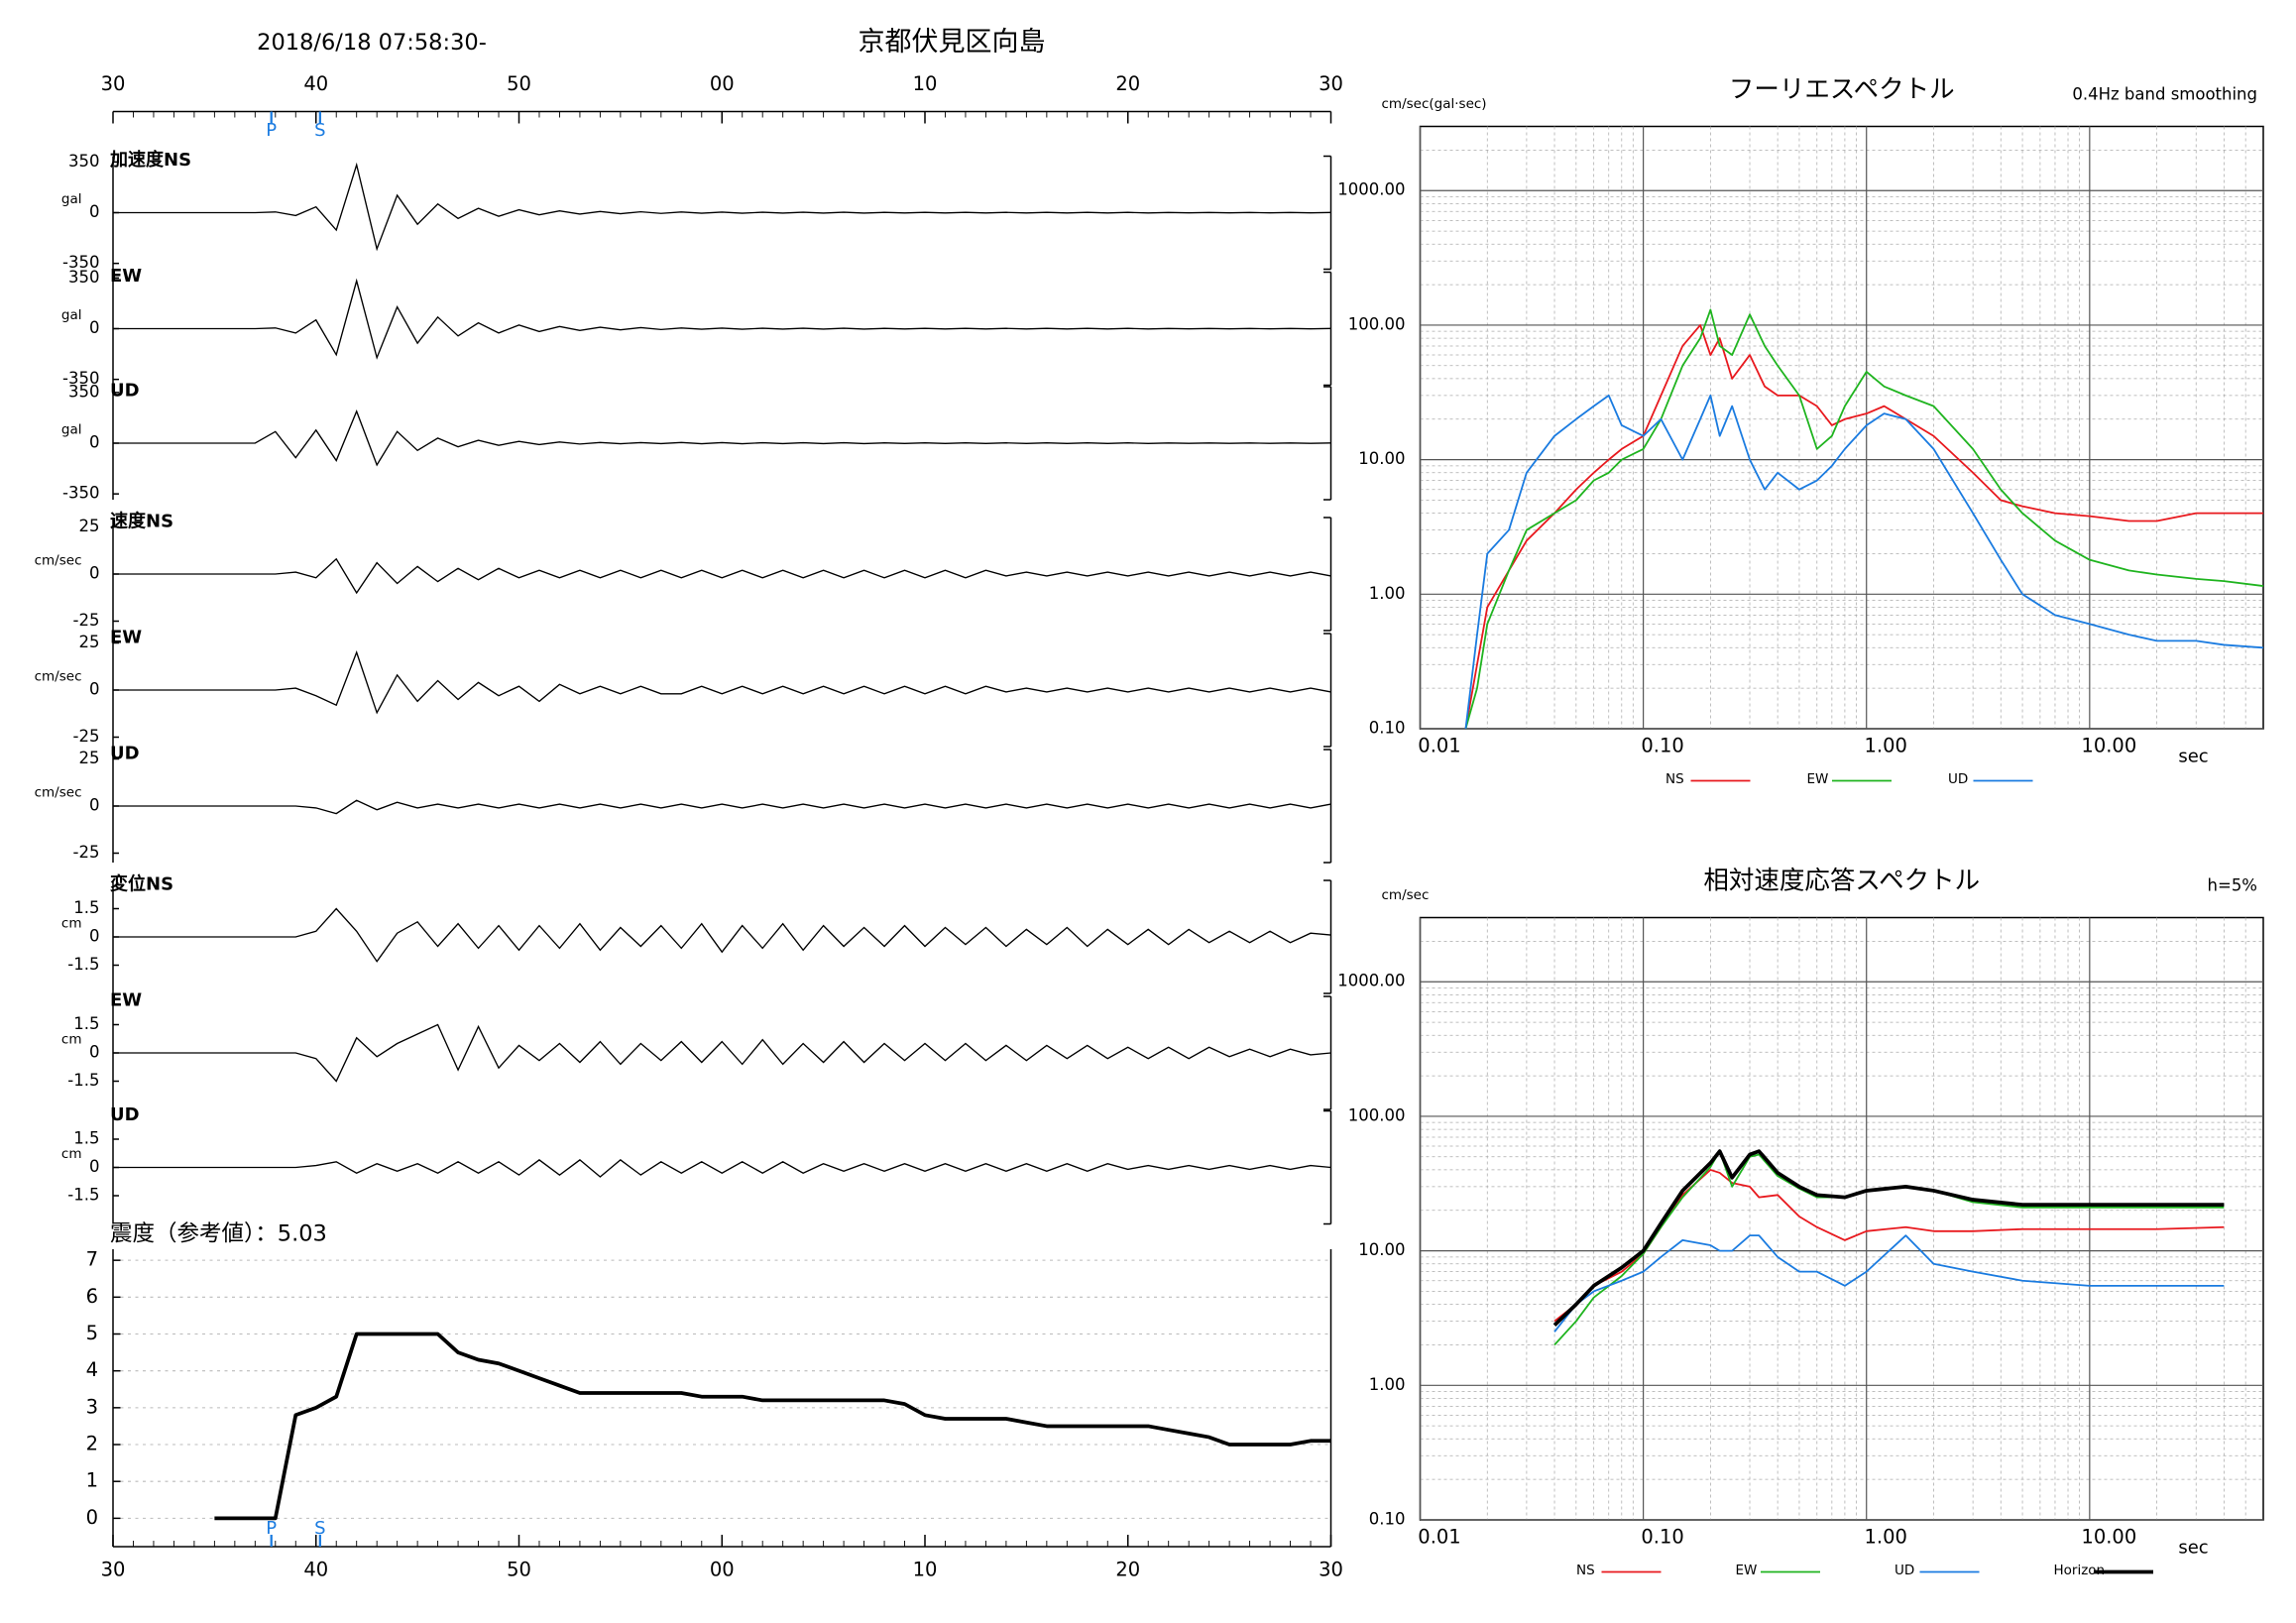  I want to click on y-tick-label: 7, so click(92, 1259).